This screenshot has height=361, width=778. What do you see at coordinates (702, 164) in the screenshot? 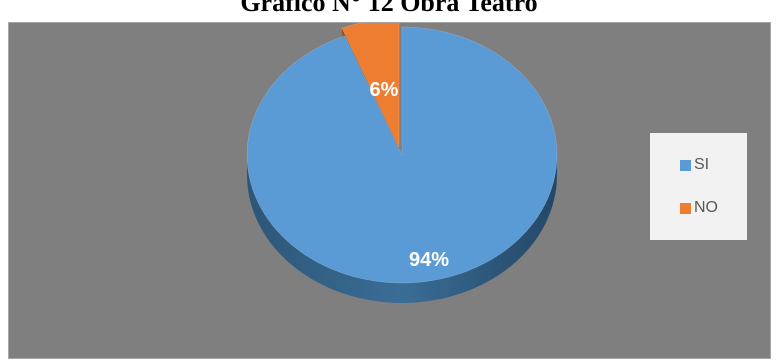
I see `legend-label-si: SI` at bounding box center [702, 164].